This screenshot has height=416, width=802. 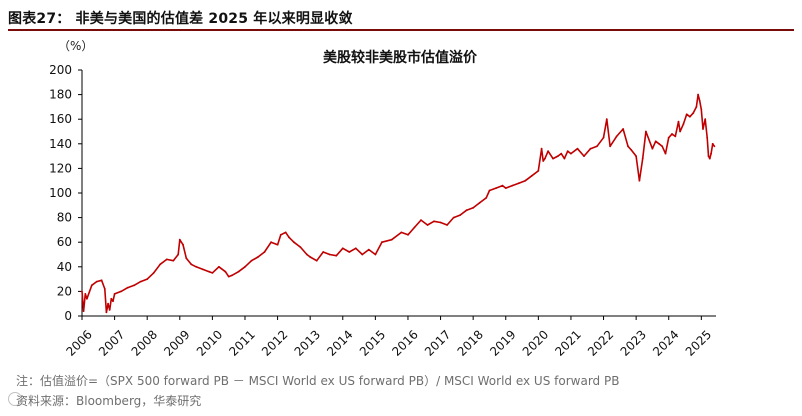 I want to click on x-tick-label: 2013, so click(x=307, y=342).